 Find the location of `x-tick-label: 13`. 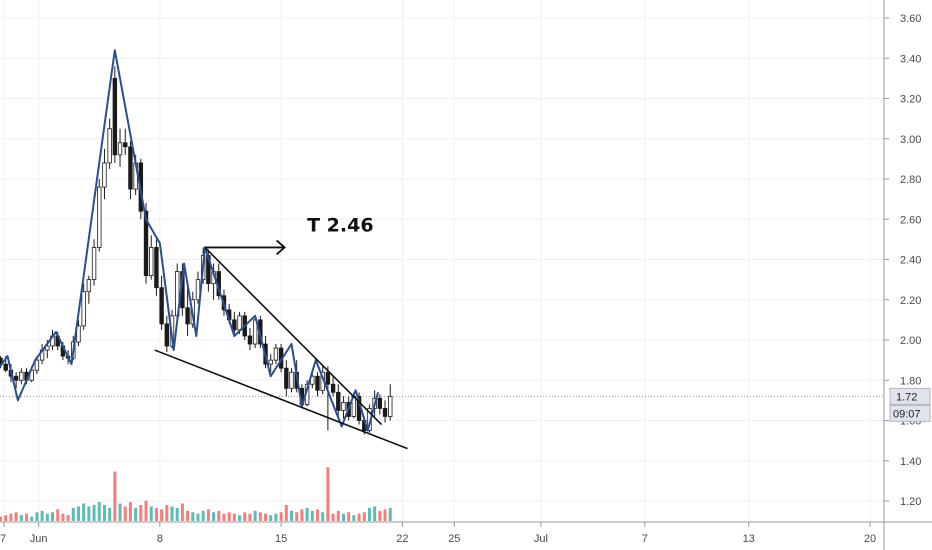

x-tick-label: 13 is located at coordinates (749, 539).